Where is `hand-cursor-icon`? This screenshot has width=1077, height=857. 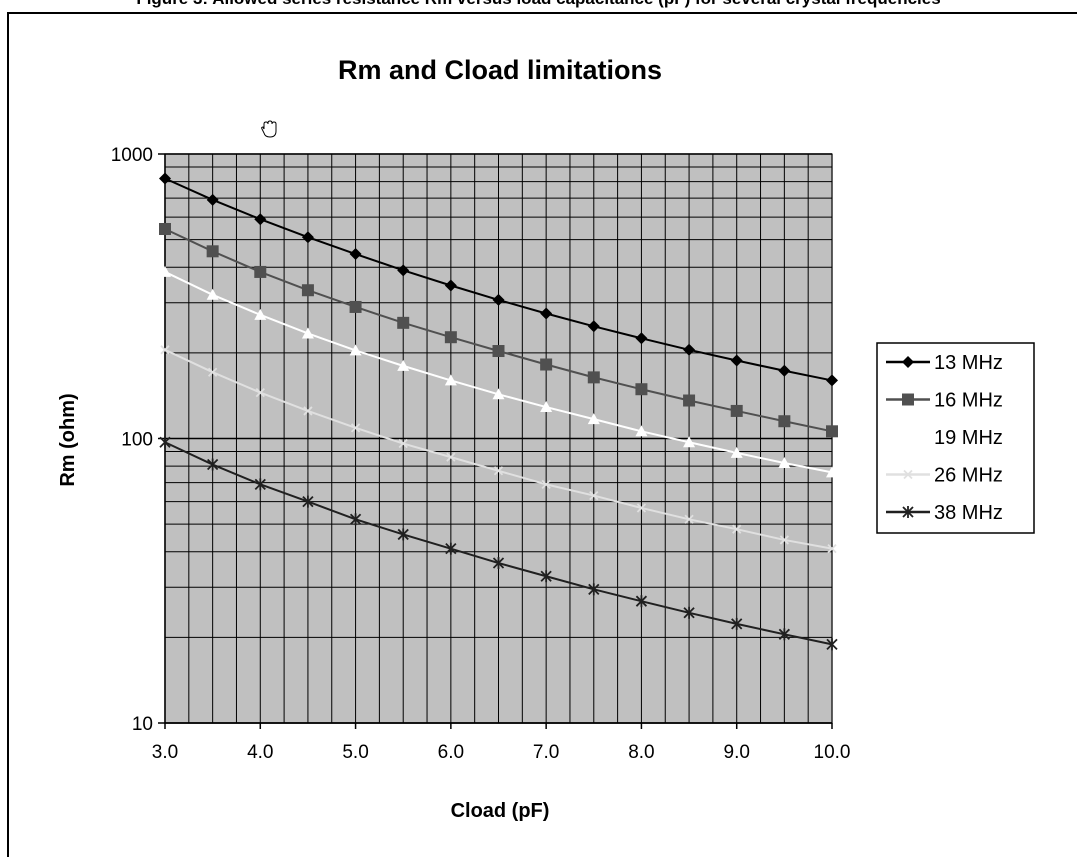
hand-cursor-icon is located at coordinates (269, 129).